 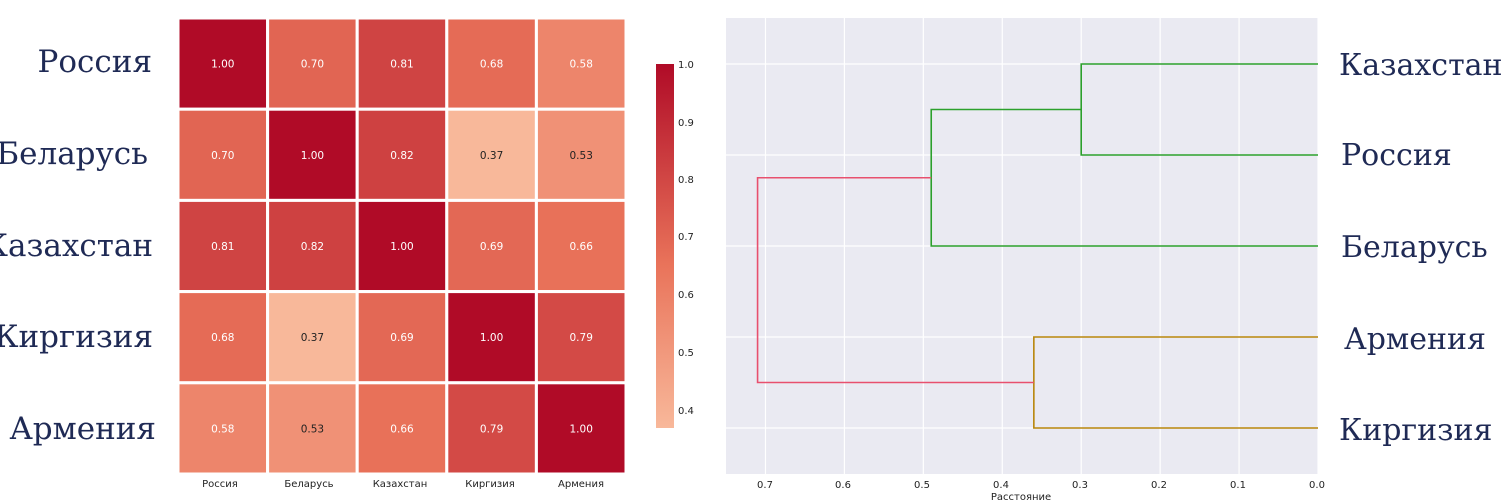 What do you see at coordinates (1238, 485) in the screenshot?
I see `dendro-tick-0.1: 0.1` at bounding box center [1238, 485].